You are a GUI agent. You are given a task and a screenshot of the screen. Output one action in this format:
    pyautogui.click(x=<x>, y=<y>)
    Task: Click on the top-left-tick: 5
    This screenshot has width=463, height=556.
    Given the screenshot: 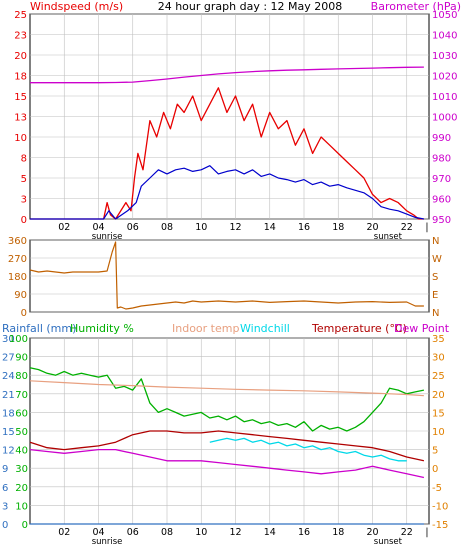 What is the action you would take?
    pyautogui.click(x=24, y=179)
    